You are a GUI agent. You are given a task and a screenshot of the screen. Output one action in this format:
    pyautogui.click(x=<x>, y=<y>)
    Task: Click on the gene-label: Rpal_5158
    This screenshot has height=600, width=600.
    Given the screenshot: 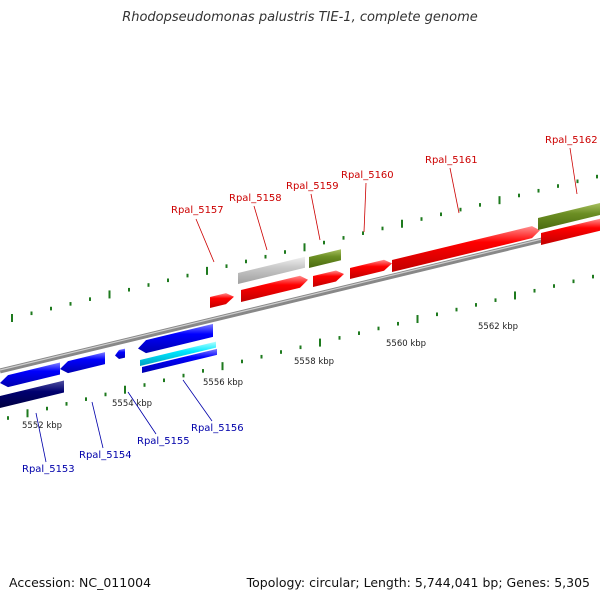 What is the action you would take?
    pyautogui.click(x=255, y=198)
    